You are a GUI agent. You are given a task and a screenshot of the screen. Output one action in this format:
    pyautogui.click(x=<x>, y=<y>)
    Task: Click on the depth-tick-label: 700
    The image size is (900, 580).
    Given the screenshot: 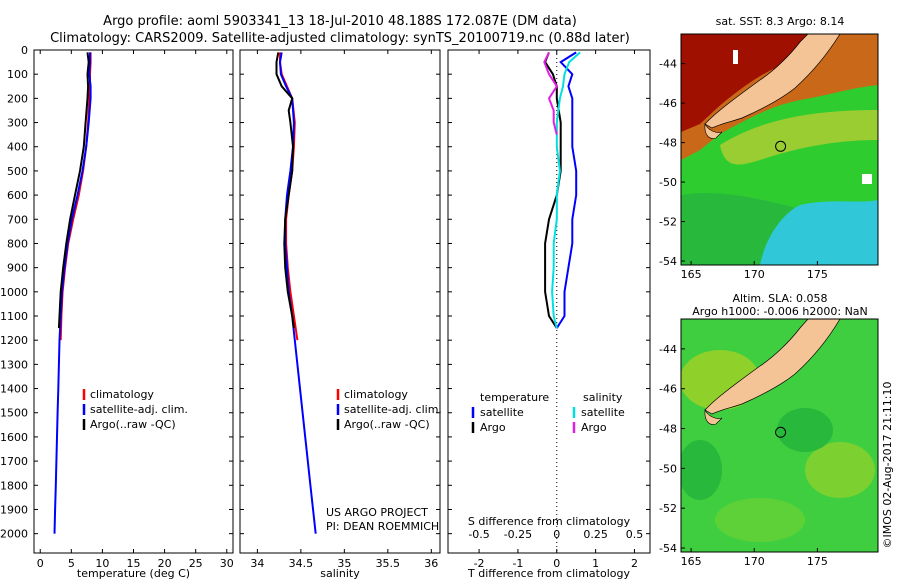 What is the action you would take?
    pyautogui.click(x=17, y=219)
    